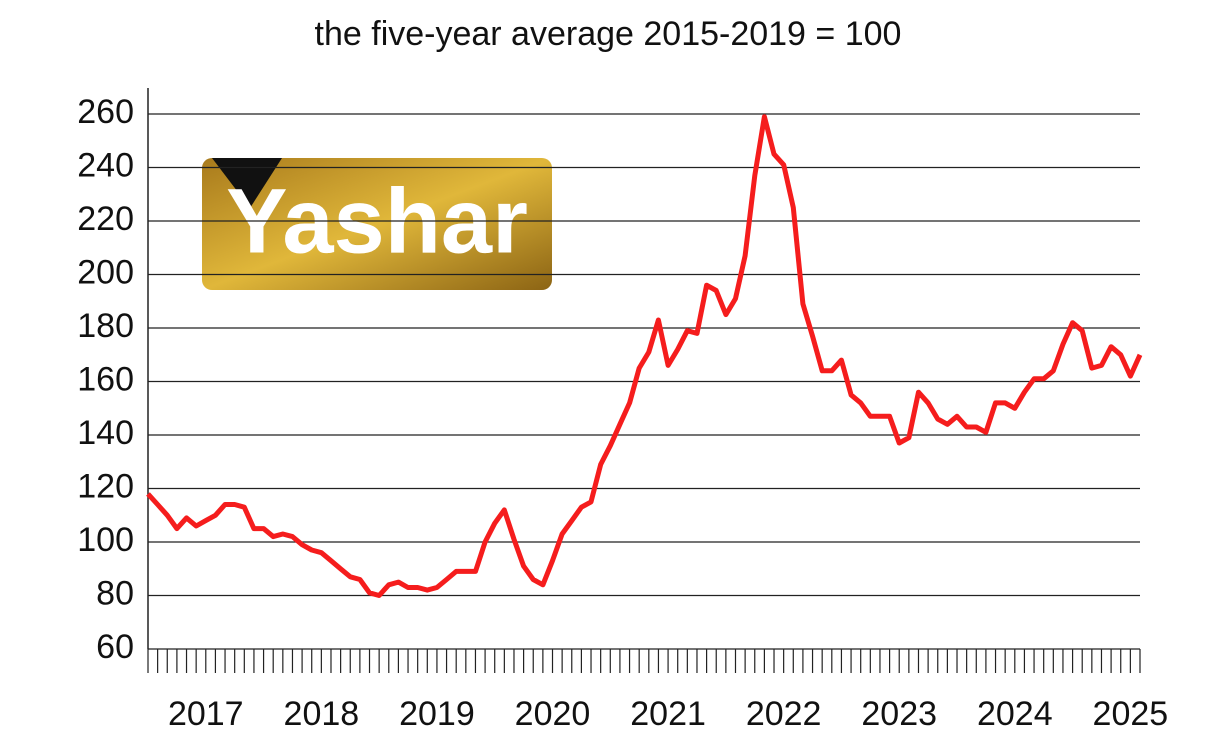 The width and height of the screenshot is (1206, 744). I want to click on y-tick-label: 180, so click(105, 326).